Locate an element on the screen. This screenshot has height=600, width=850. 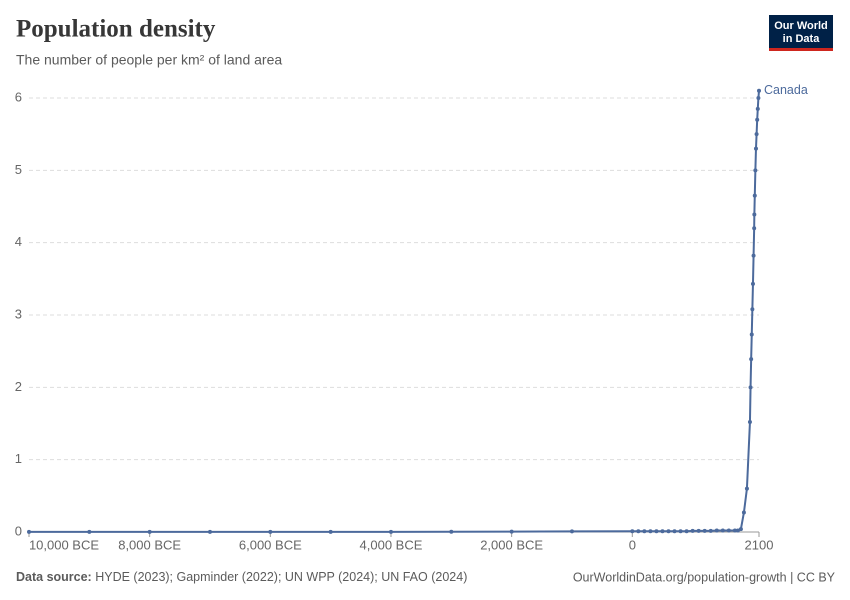
logo-box is located at coordinates (801, 32).